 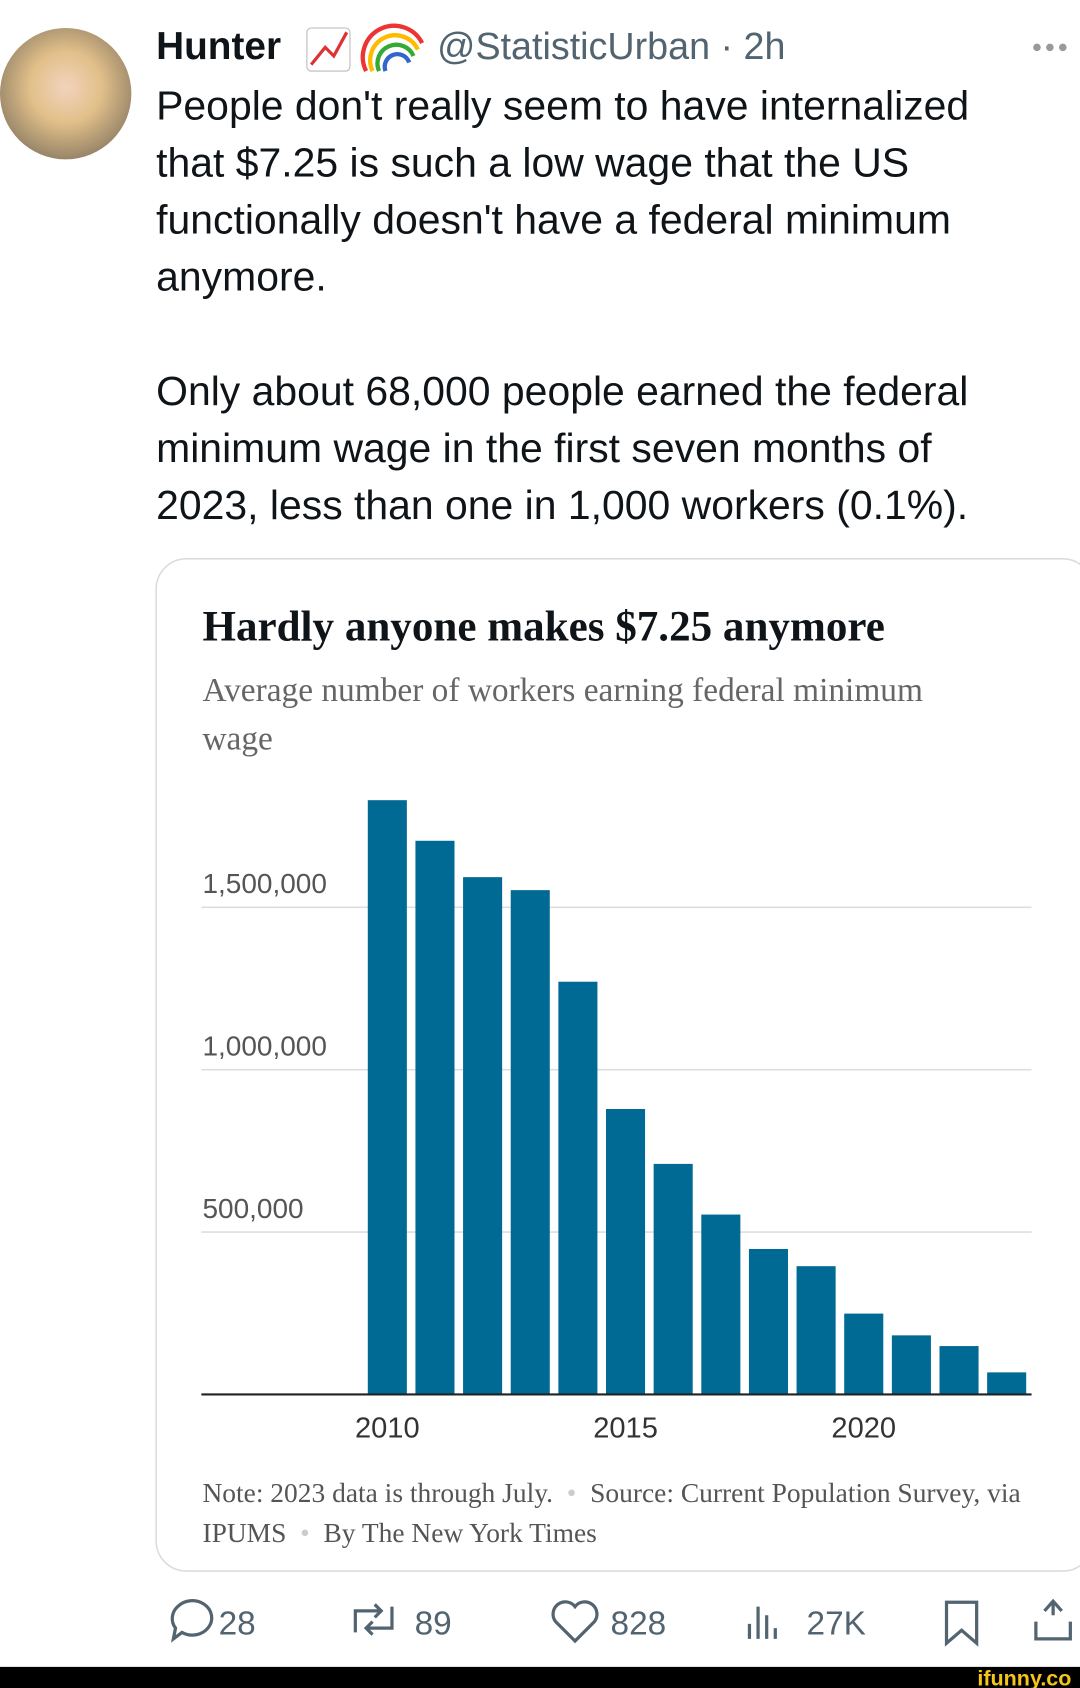 What do you see at coordinates (574, 46) in the screenshot?
I see `handle: @StatisticUrban` at bounding box center [574, 46].